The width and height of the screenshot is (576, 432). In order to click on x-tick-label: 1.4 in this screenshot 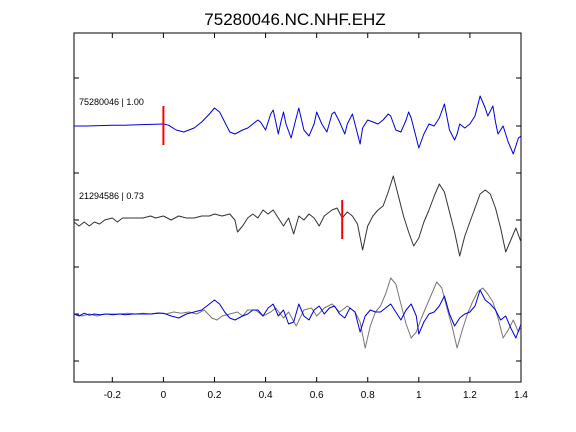, I will do `click(521, 395)`.